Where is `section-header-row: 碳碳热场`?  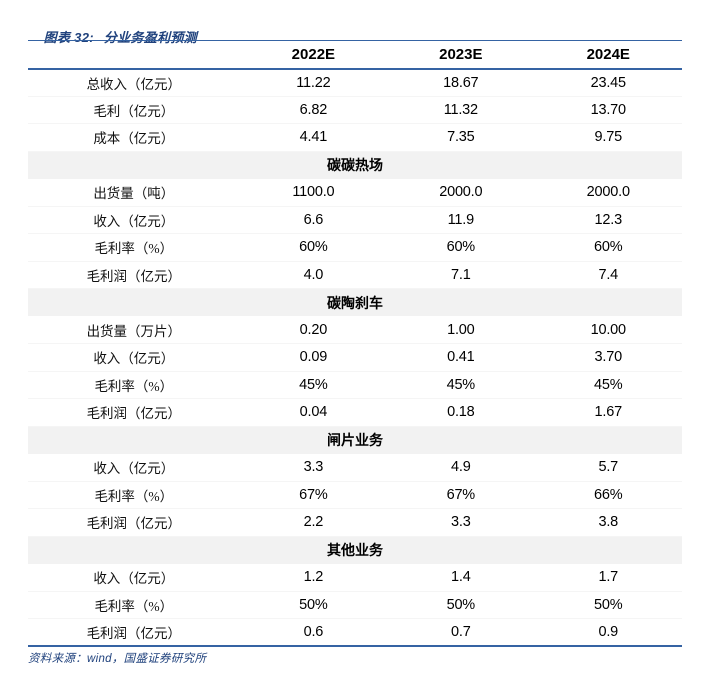
section-header-row: 碳碳热场 is located at coordinates (355, 165).